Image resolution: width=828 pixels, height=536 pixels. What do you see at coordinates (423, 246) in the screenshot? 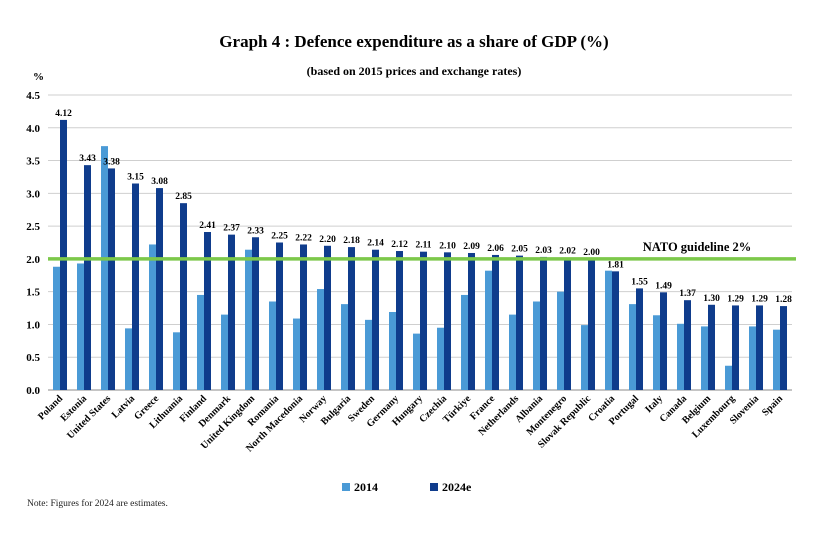
I see `data-label-2024e: 2.11` at bounding box center [423, 246].